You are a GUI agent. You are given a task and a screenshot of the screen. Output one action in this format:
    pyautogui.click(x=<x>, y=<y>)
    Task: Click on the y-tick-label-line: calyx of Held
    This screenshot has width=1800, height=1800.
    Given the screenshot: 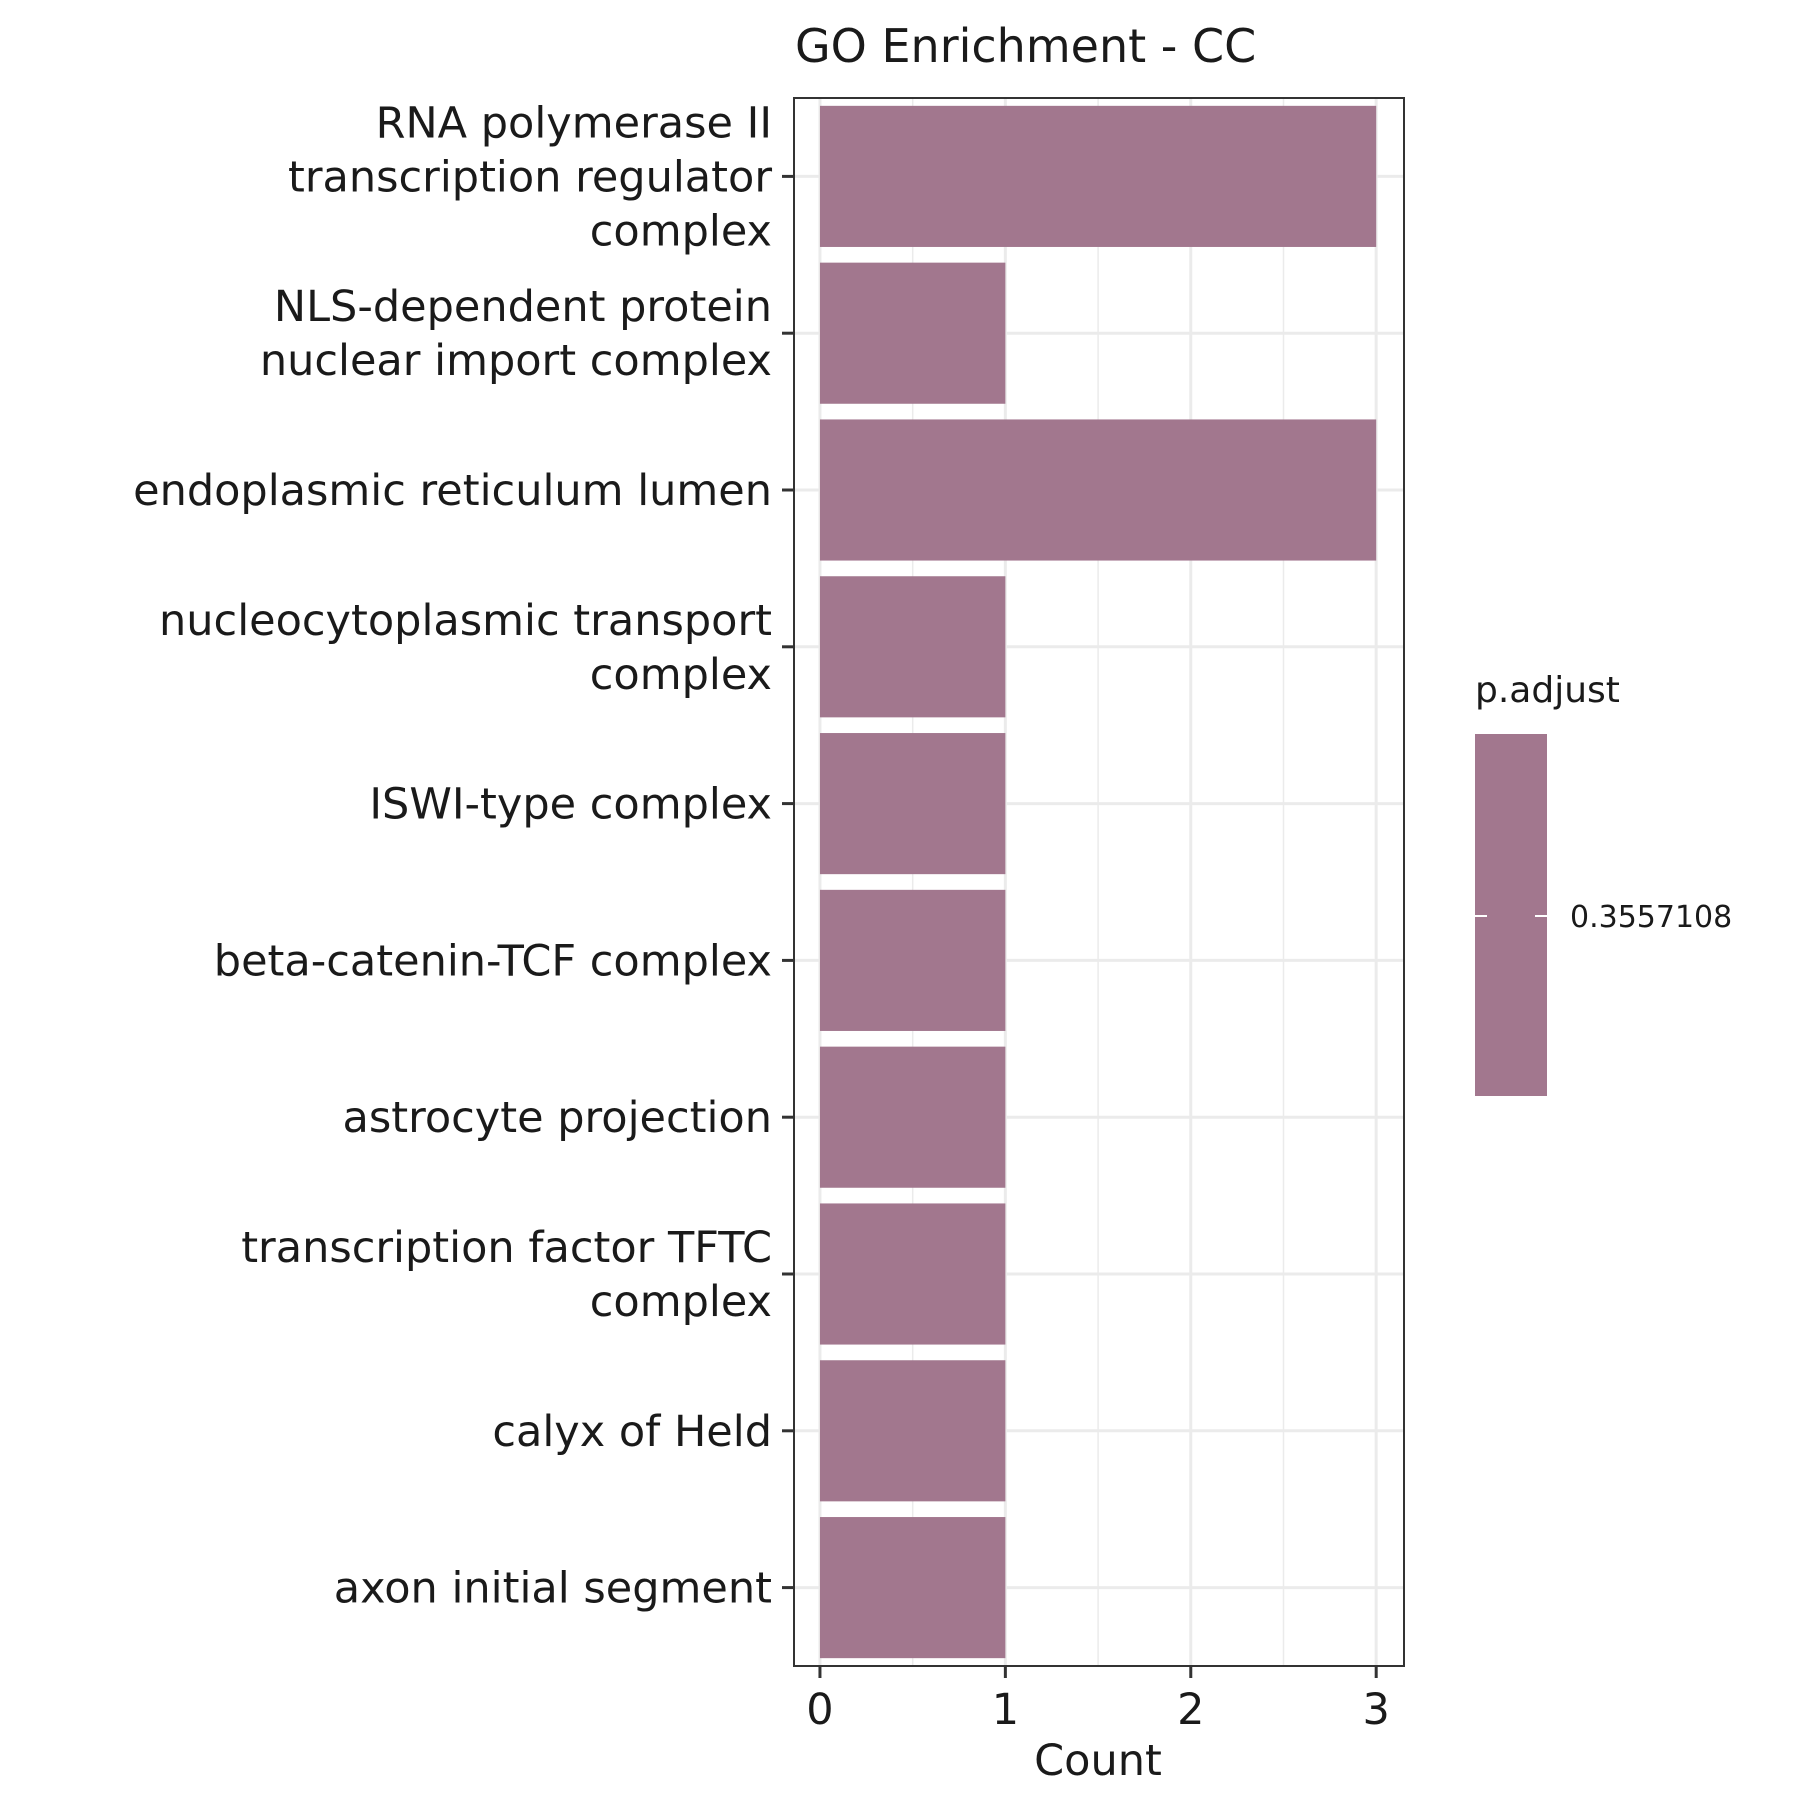 What is the action you would take?
    pyautogui.click(x=632, y=1432)
    